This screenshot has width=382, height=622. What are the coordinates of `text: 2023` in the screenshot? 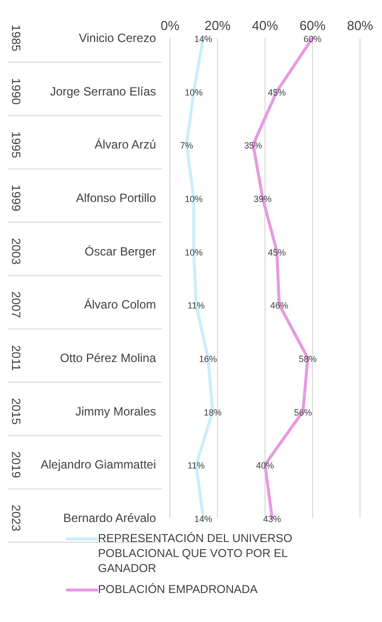 It's located at (16, 518).